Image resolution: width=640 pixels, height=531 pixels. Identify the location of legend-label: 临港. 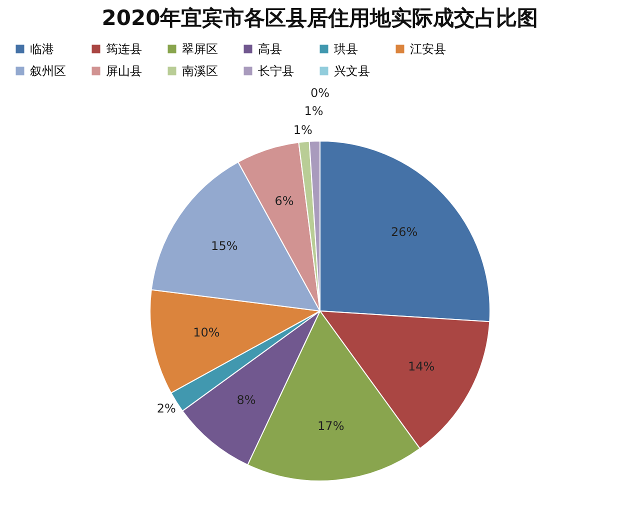
(42, 49).